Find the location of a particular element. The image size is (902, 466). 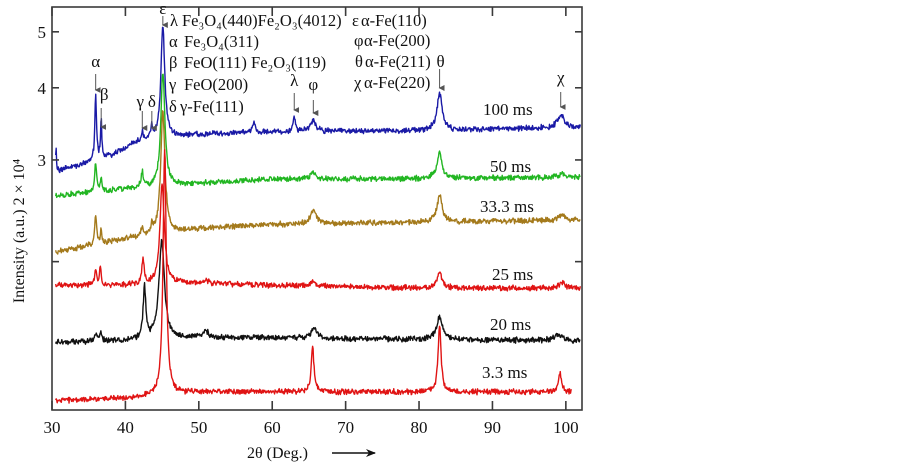

legend-phase: Fe₃O₄(311) is located at coordinates (221, 41).